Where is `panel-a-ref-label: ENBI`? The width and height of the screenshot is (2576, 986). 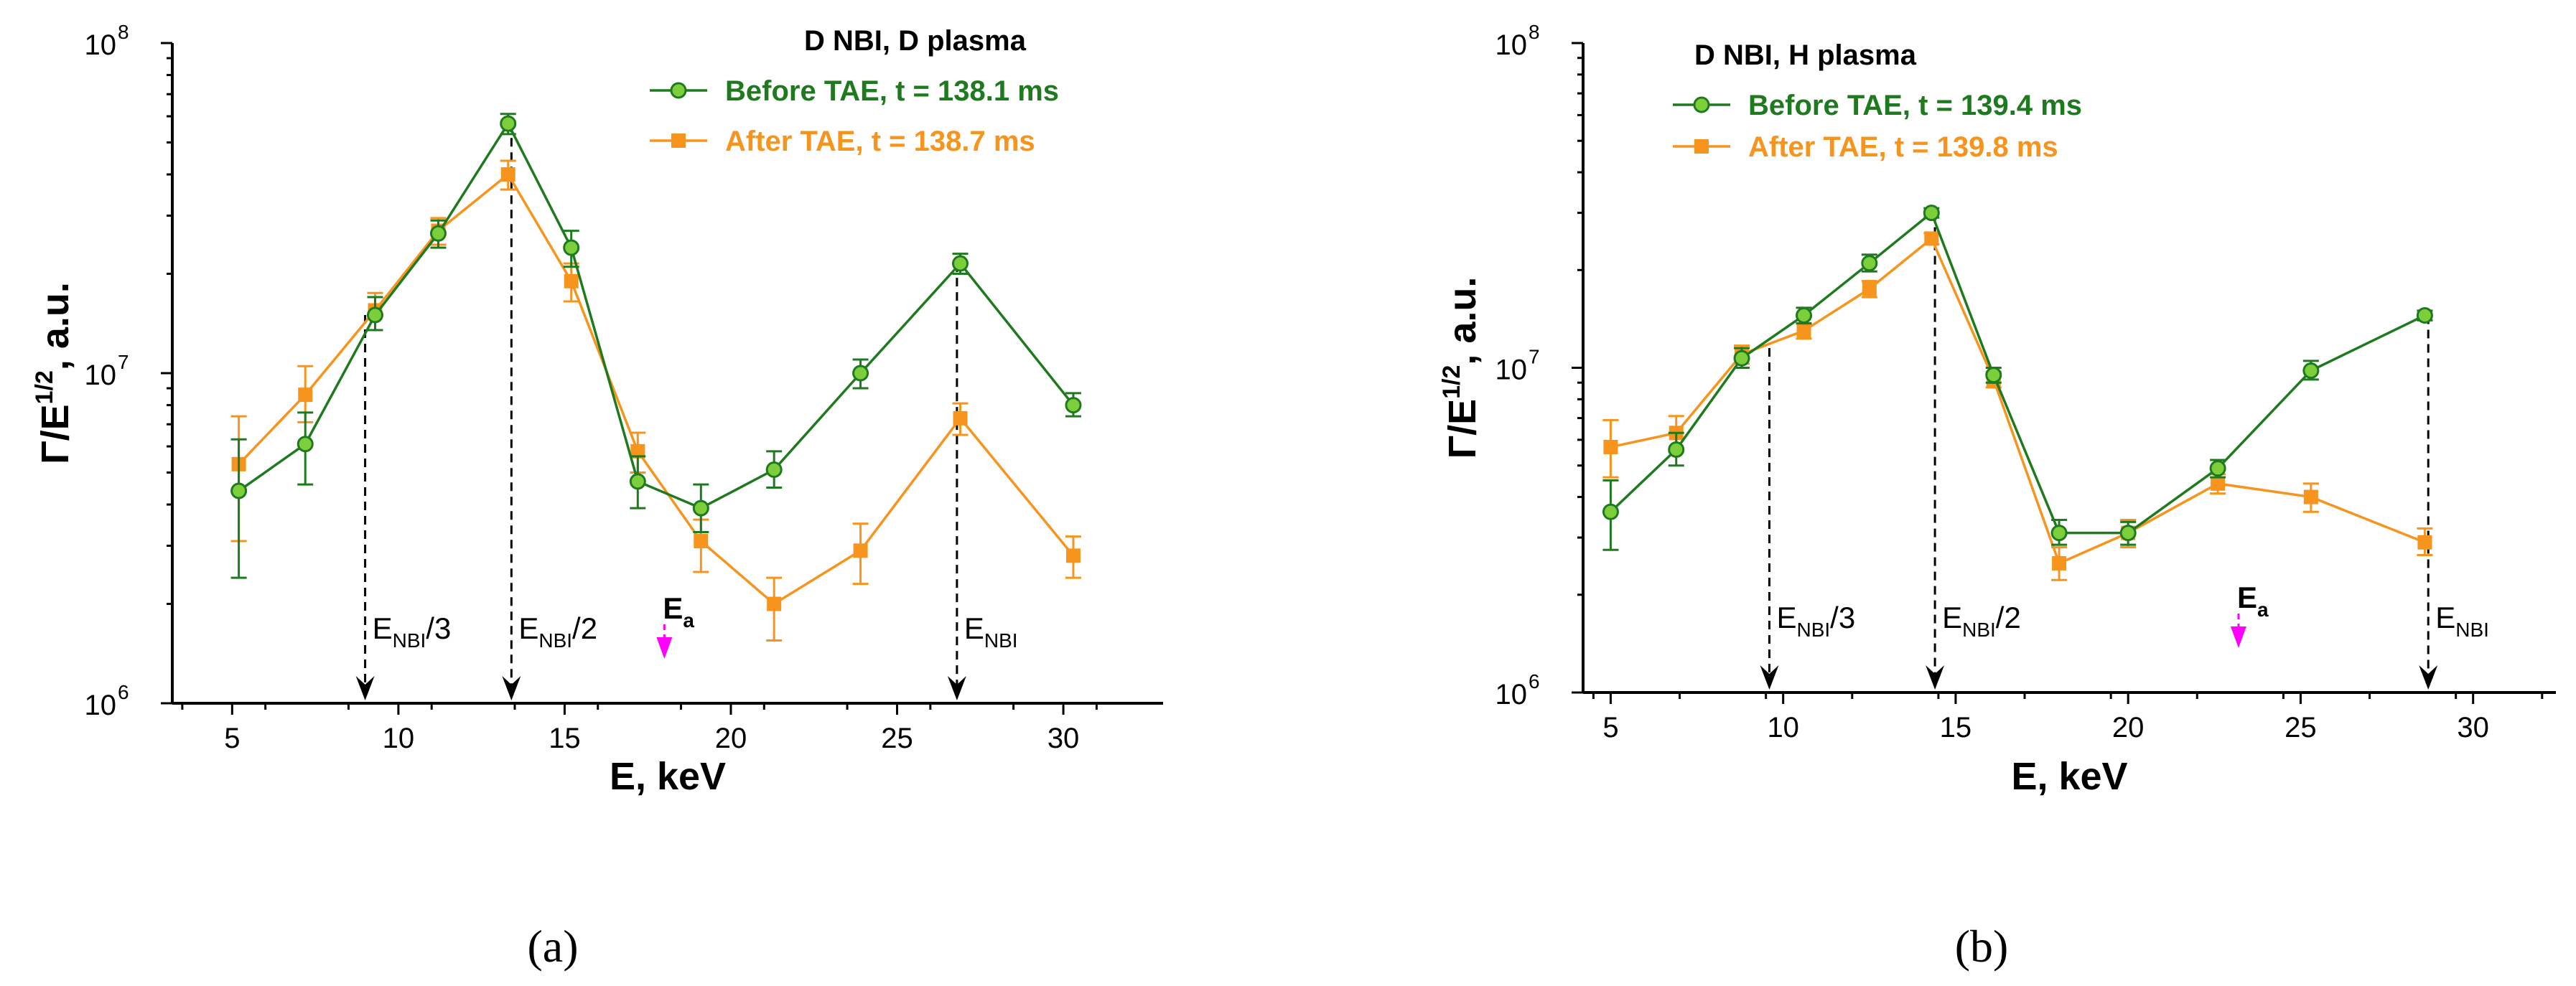 panel-a-ref-label: ENBI is located at coordinates (991, 631).